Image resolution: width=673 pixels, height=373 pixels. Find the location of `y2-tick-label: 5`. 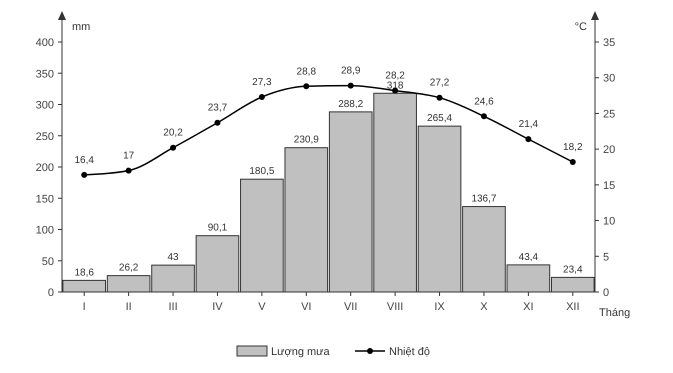

y2-tick-label: 5 is located at coordinates (606, 257).